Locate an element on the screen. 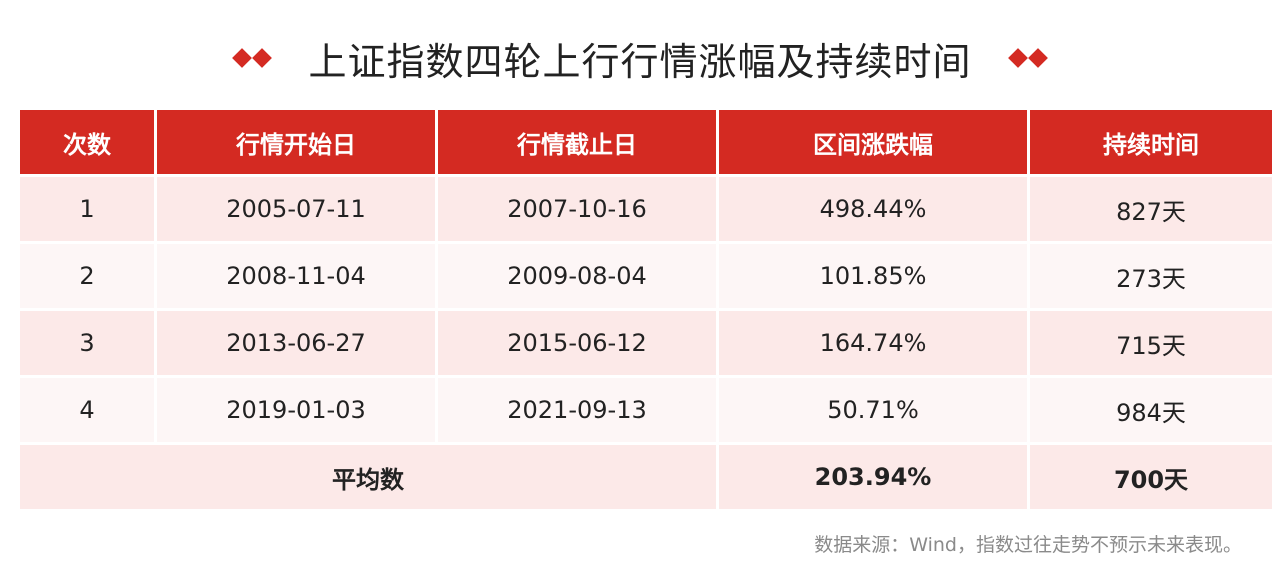  cell-change: 498.44% is located at coordinates (873, 209).